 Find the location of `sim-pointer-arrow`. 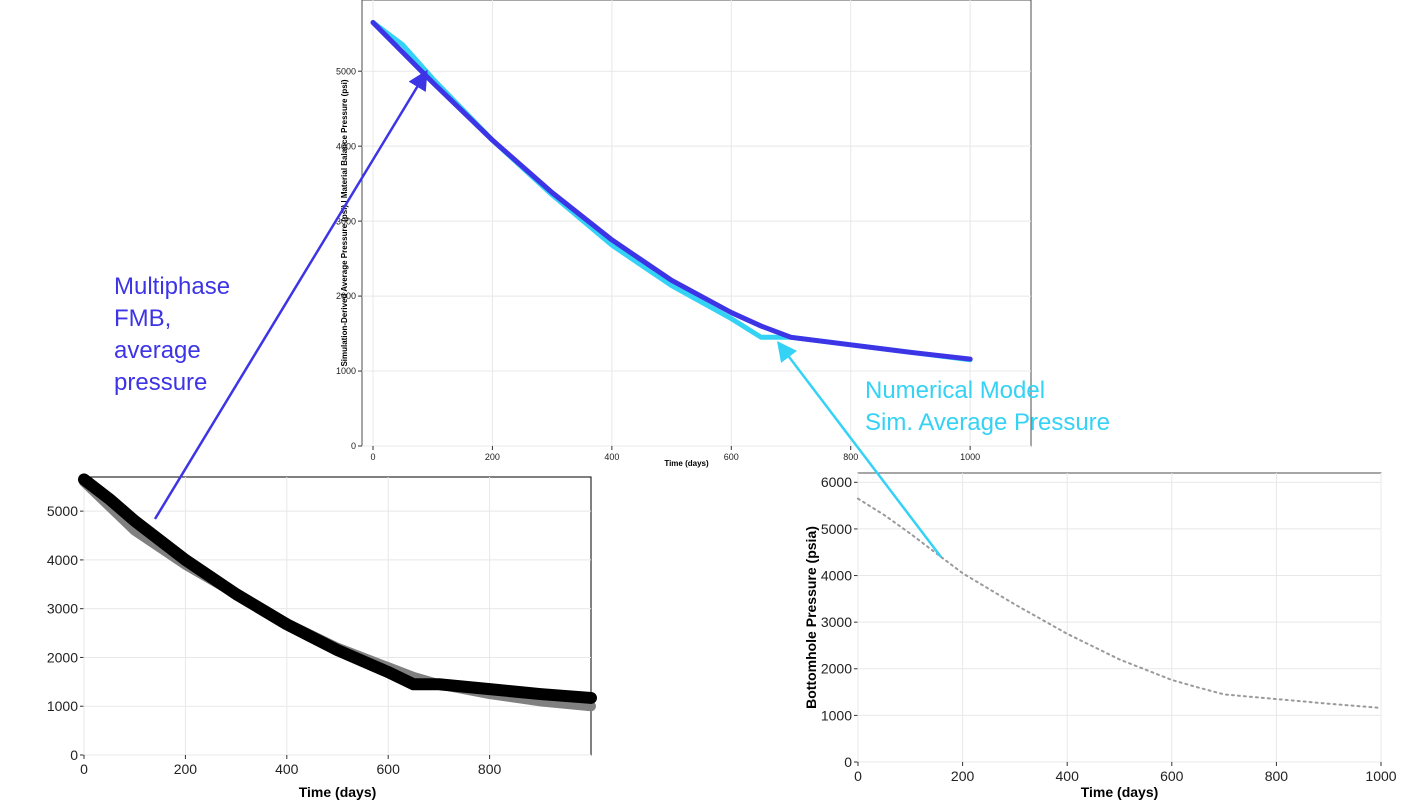

sim-pointer-arrow is located at coordinates (859, 449).